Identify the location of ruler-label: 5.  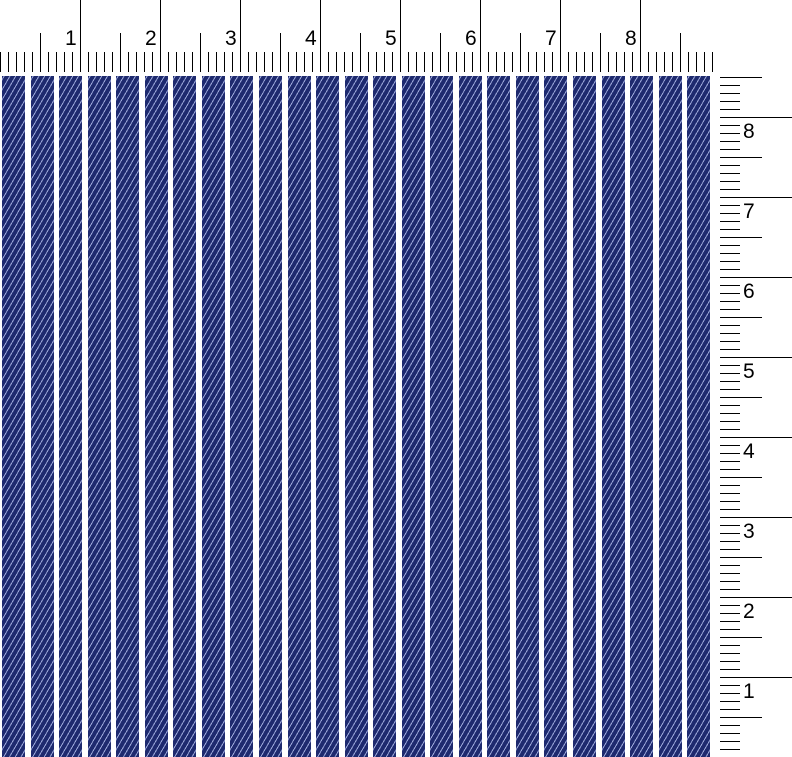
(749, 371).